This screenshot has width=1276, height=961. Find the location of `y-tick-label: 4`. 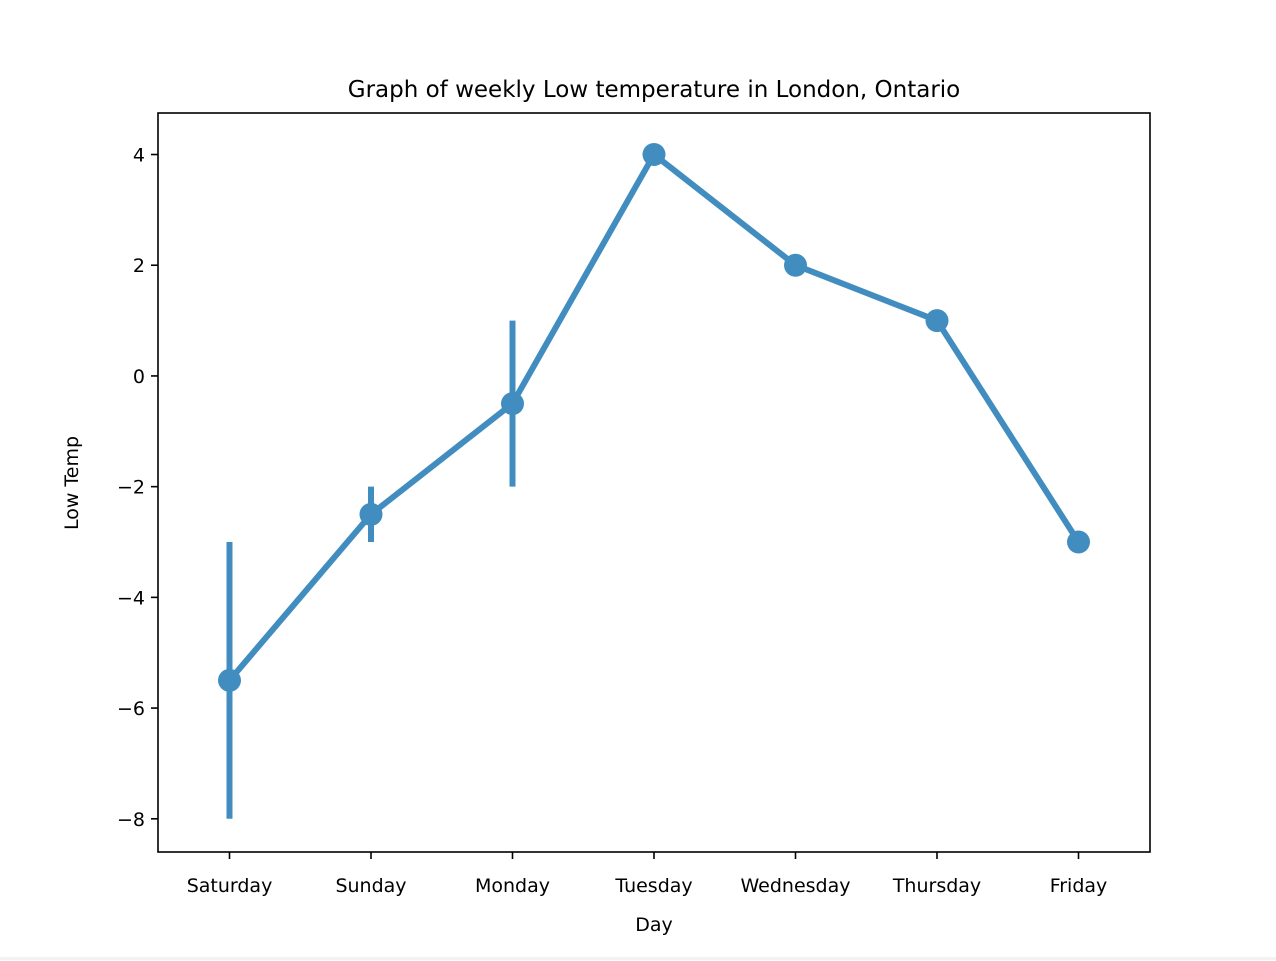

y-tick-label: 4 is located at coordinates (139, 156).